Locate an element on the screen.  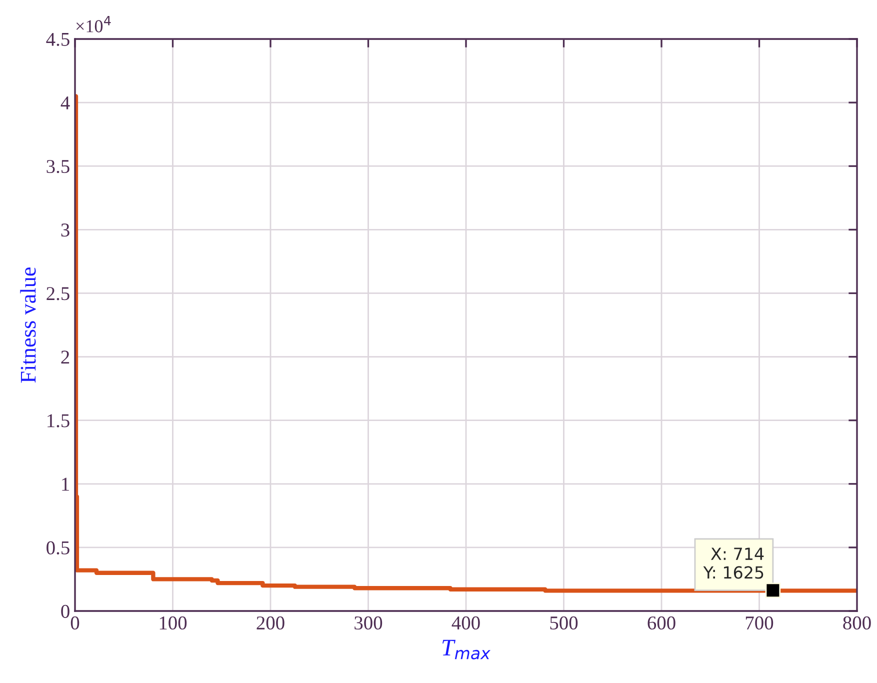
y-tick-label: 0.5 is located at coordinates (58, 547).